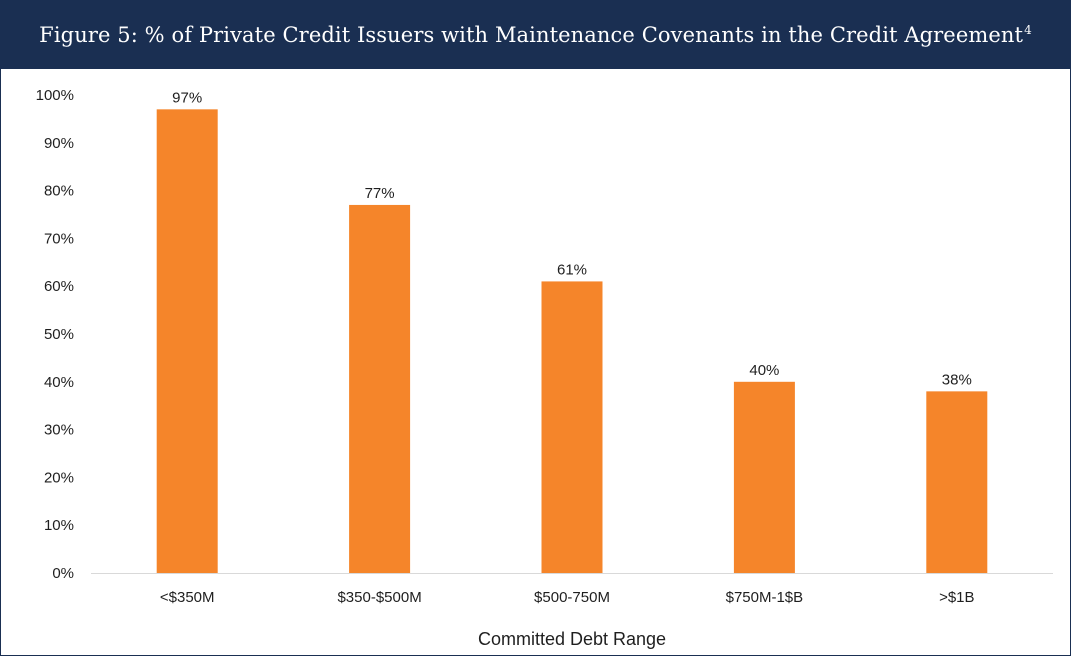  I want to click on bar-data-label: 97%, so click(187, 97).